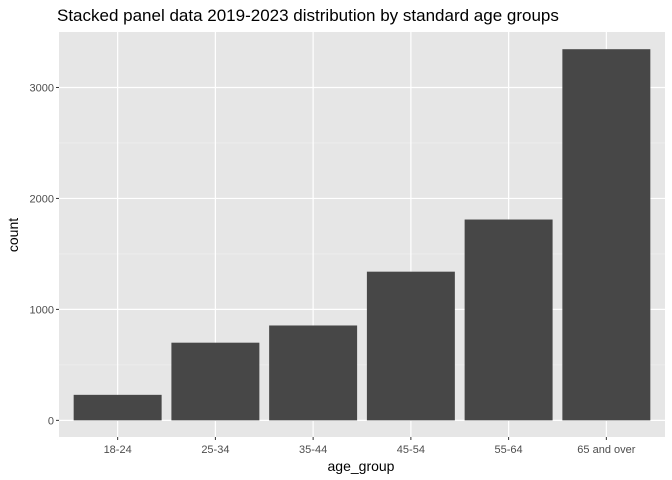 The image size is (672, 480). What do you see at coordinates (361, 466) in the screenshot?
I see `x-axis-title: age_group` at bounding box center [361, 466].